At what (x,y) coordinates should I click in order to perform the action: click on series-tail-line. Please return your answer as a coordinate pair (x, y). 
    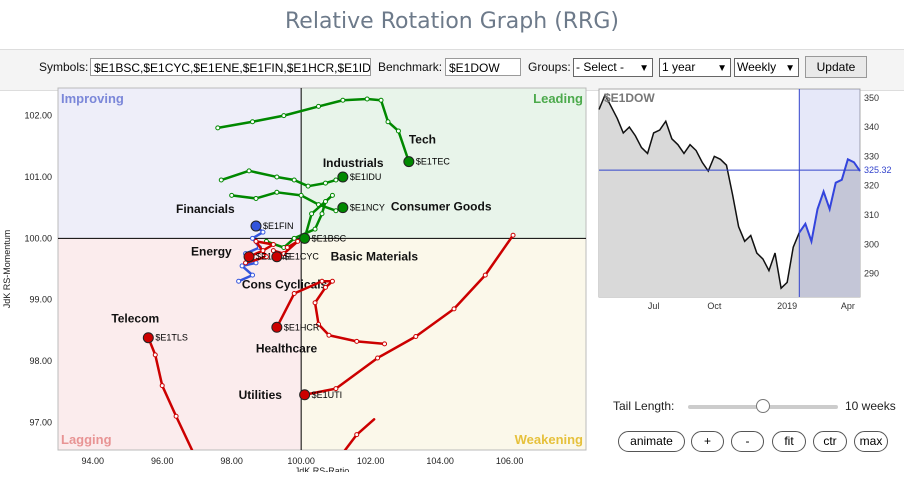
    Looking at the image, I should click on (259, 252).